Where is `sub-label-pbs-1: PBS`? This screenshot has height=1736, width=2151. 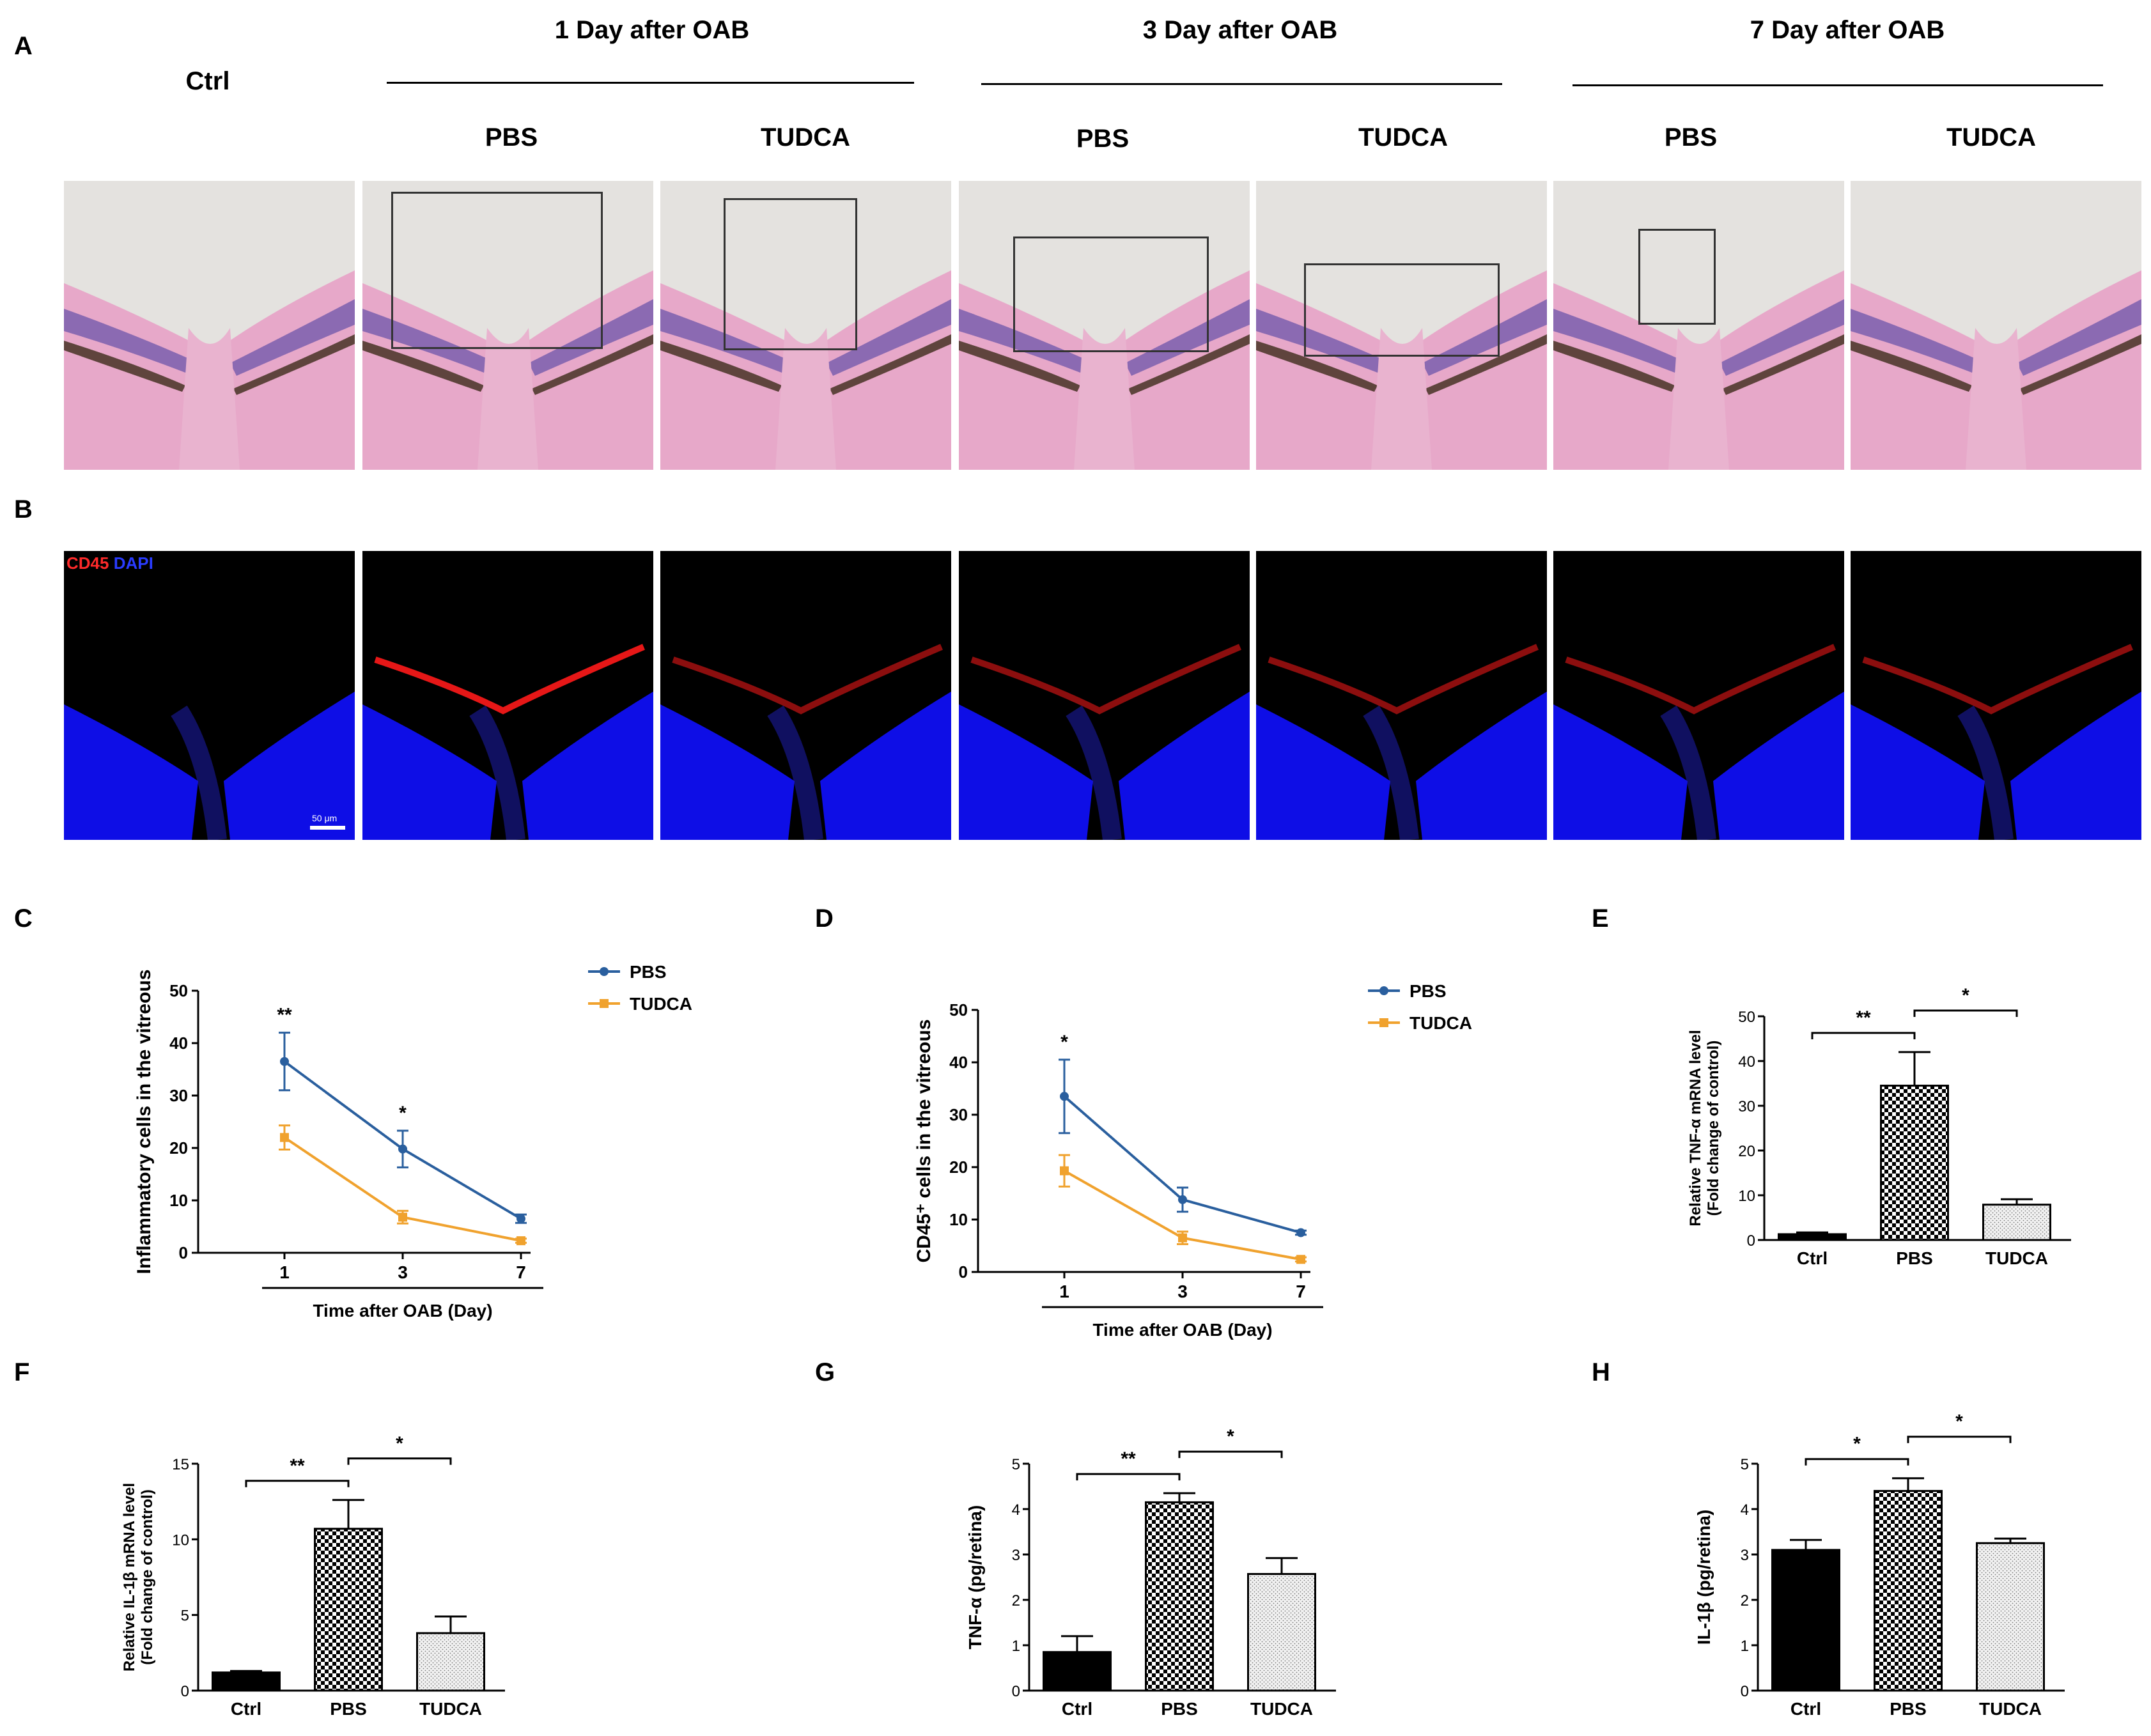
sub-label-pbs-1: PBS is located at coordinates (511, 137).